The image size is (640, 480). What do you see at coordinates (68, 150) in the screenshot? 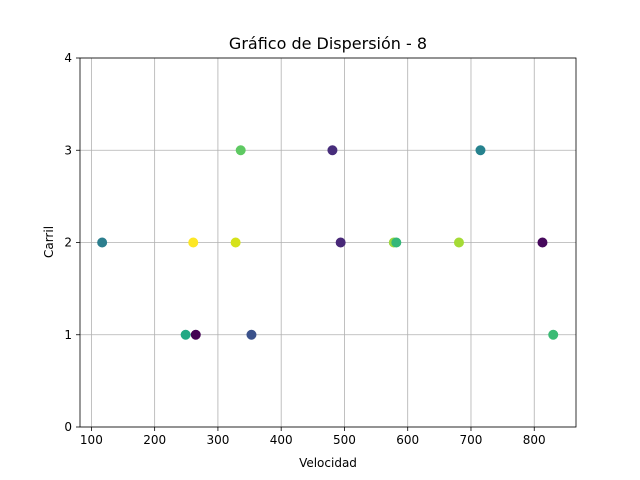
I see `y-tick-label: 3` at bounding box center [68, 150].